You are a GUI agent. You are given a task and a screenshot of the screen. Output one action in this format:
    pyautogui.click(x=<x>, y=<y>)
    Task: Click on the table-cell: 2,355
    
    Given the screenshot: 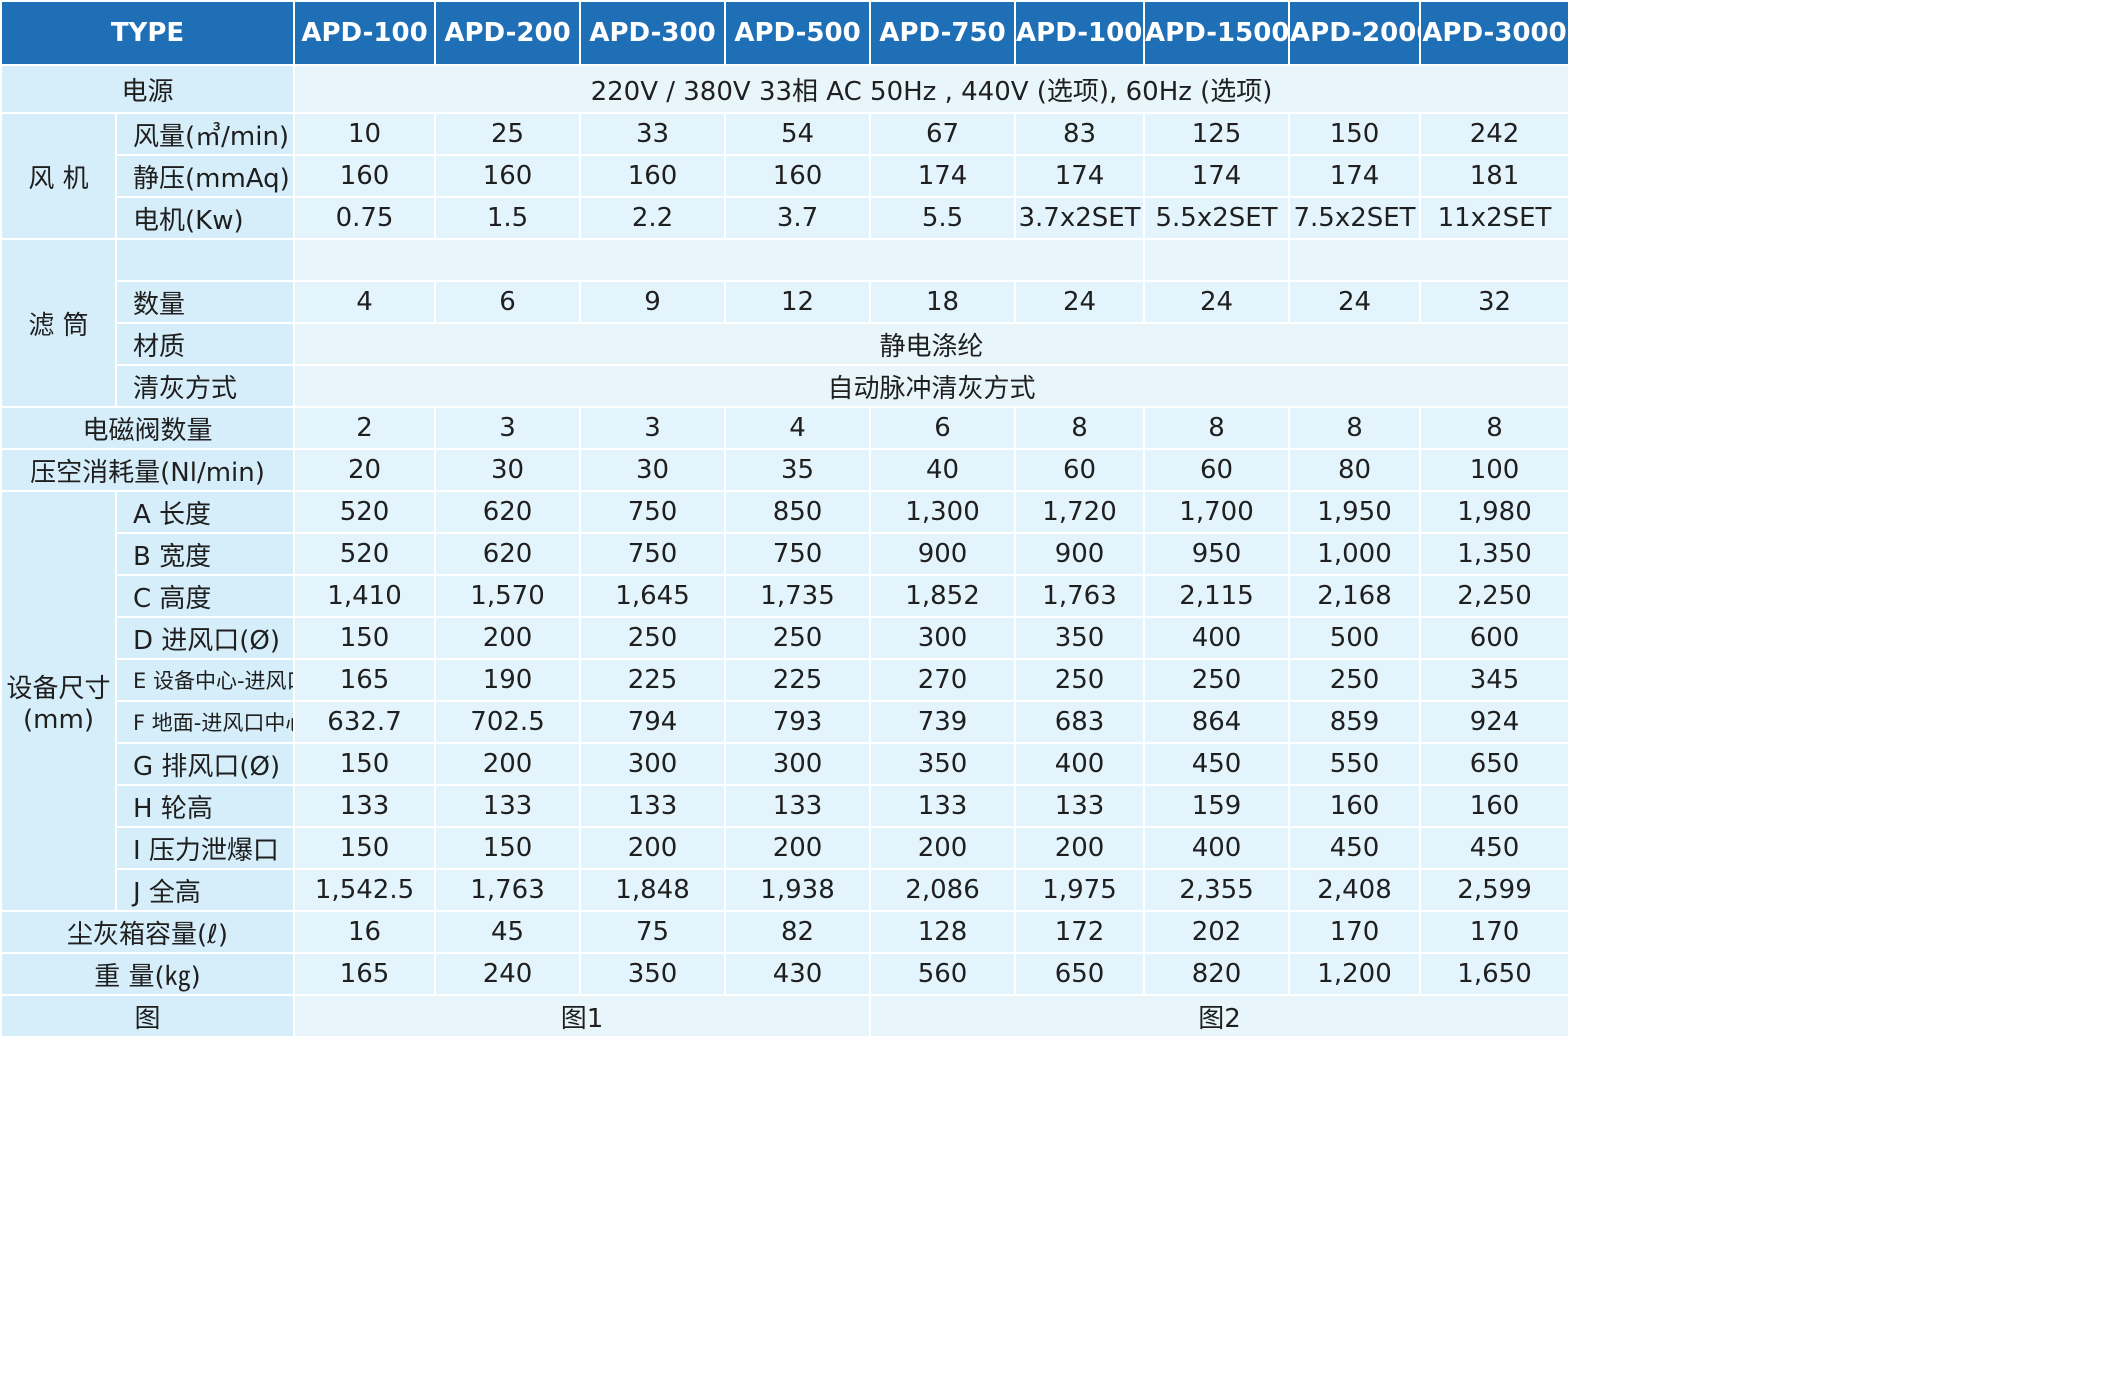 What is the action you would take?
    pyautogui.click(x=1217, y=890)
    